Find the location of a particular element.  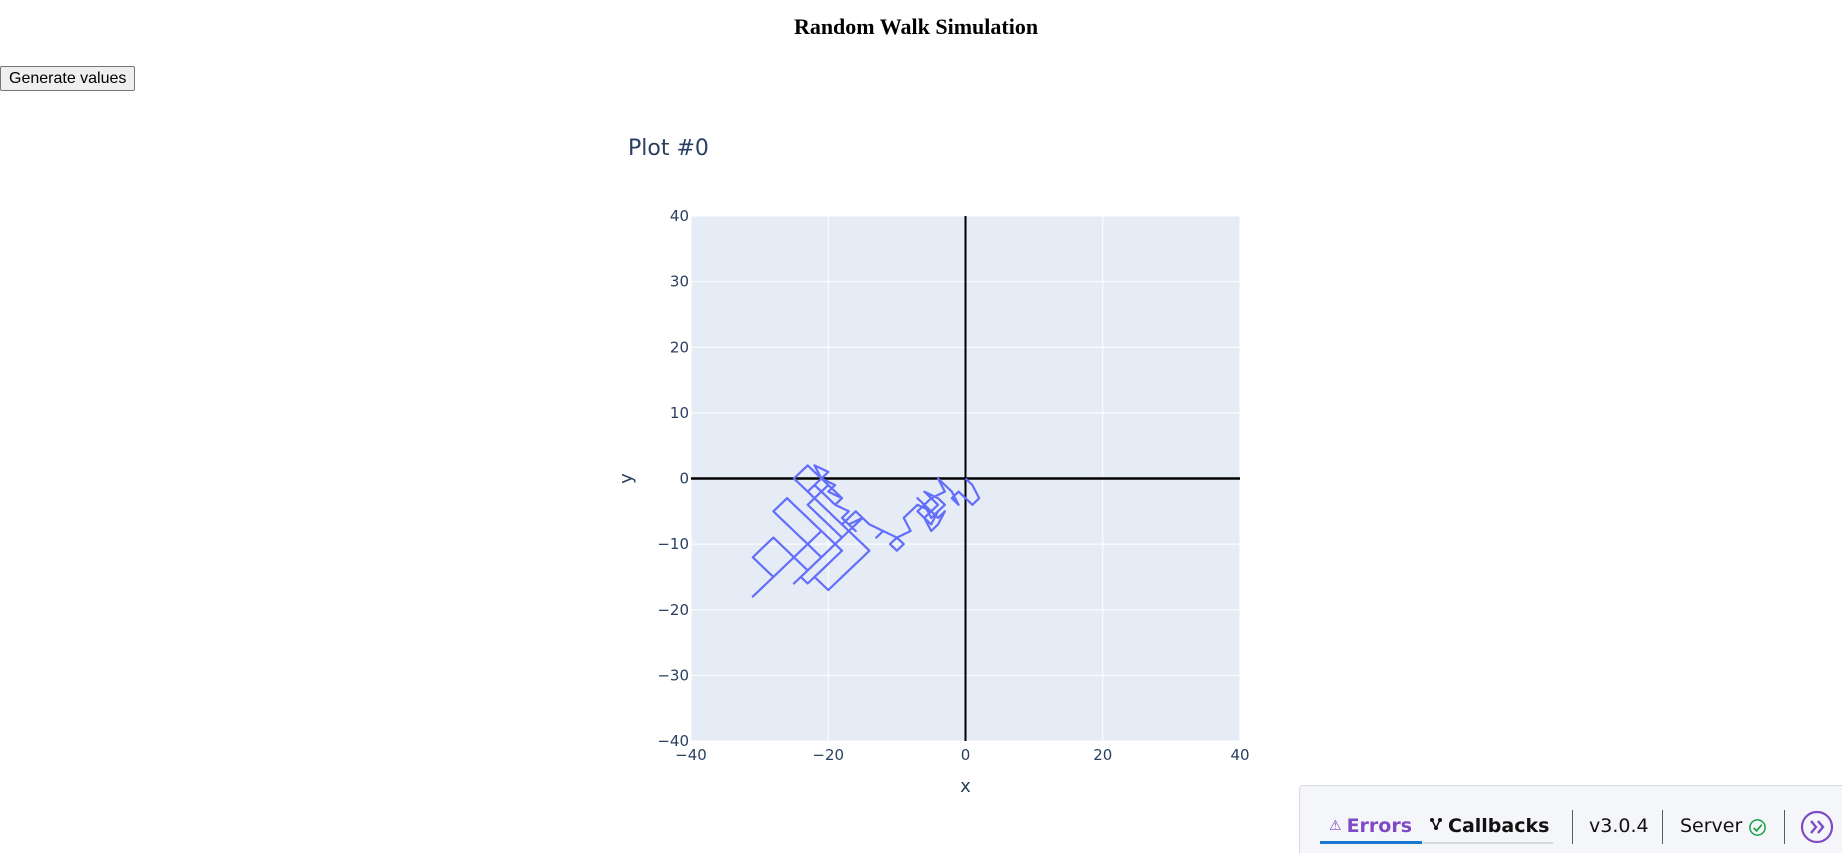

x-axis-ticks: −40 −20 0 20 40 is located at coordinates (962, 755).